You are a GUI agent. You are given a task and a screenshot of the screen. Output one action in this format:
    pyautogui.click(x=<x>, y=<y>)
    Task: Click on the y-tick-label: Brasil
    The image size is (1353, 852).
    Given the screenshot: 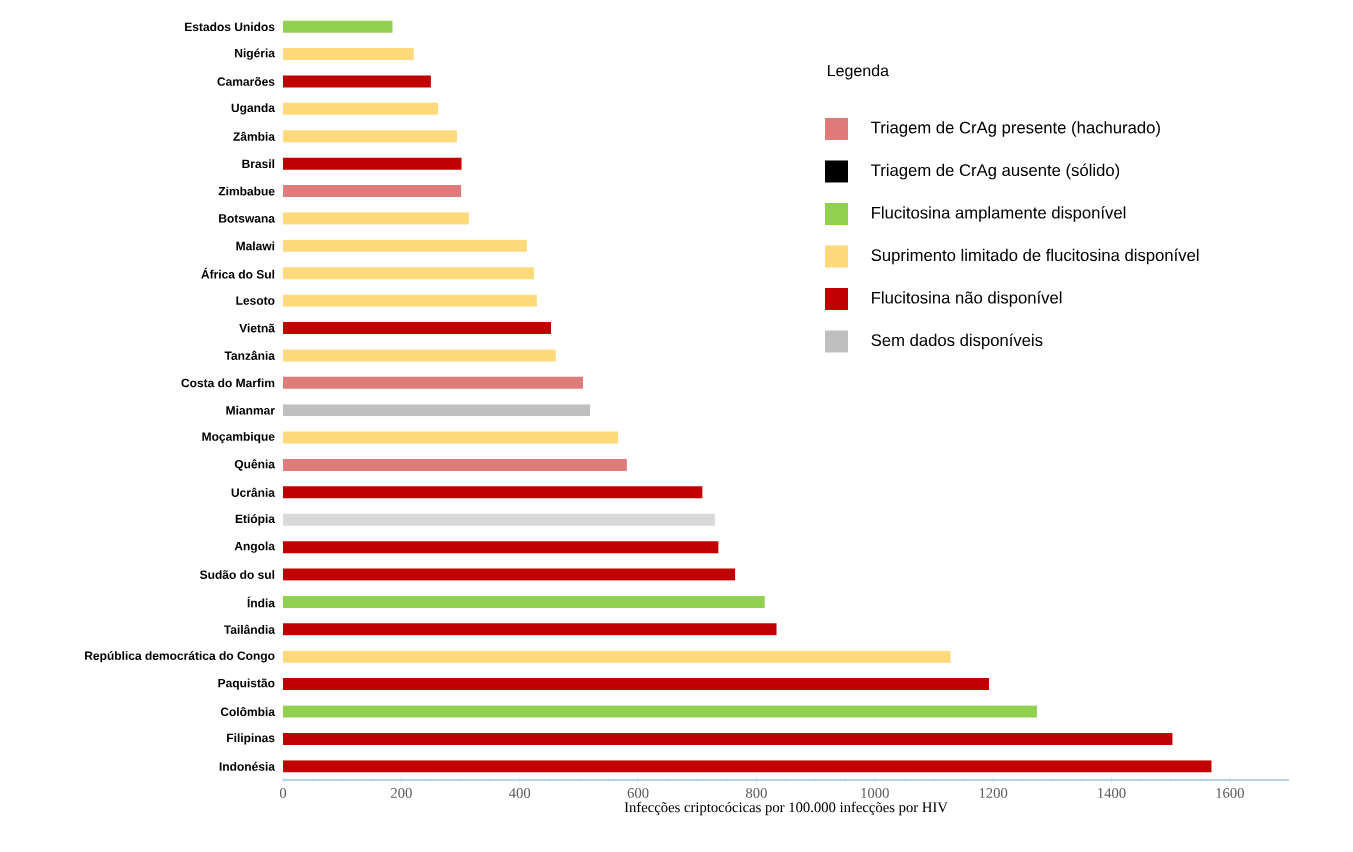 What is the action you would take?
    pyautogui.click(x=258, y=164)
    